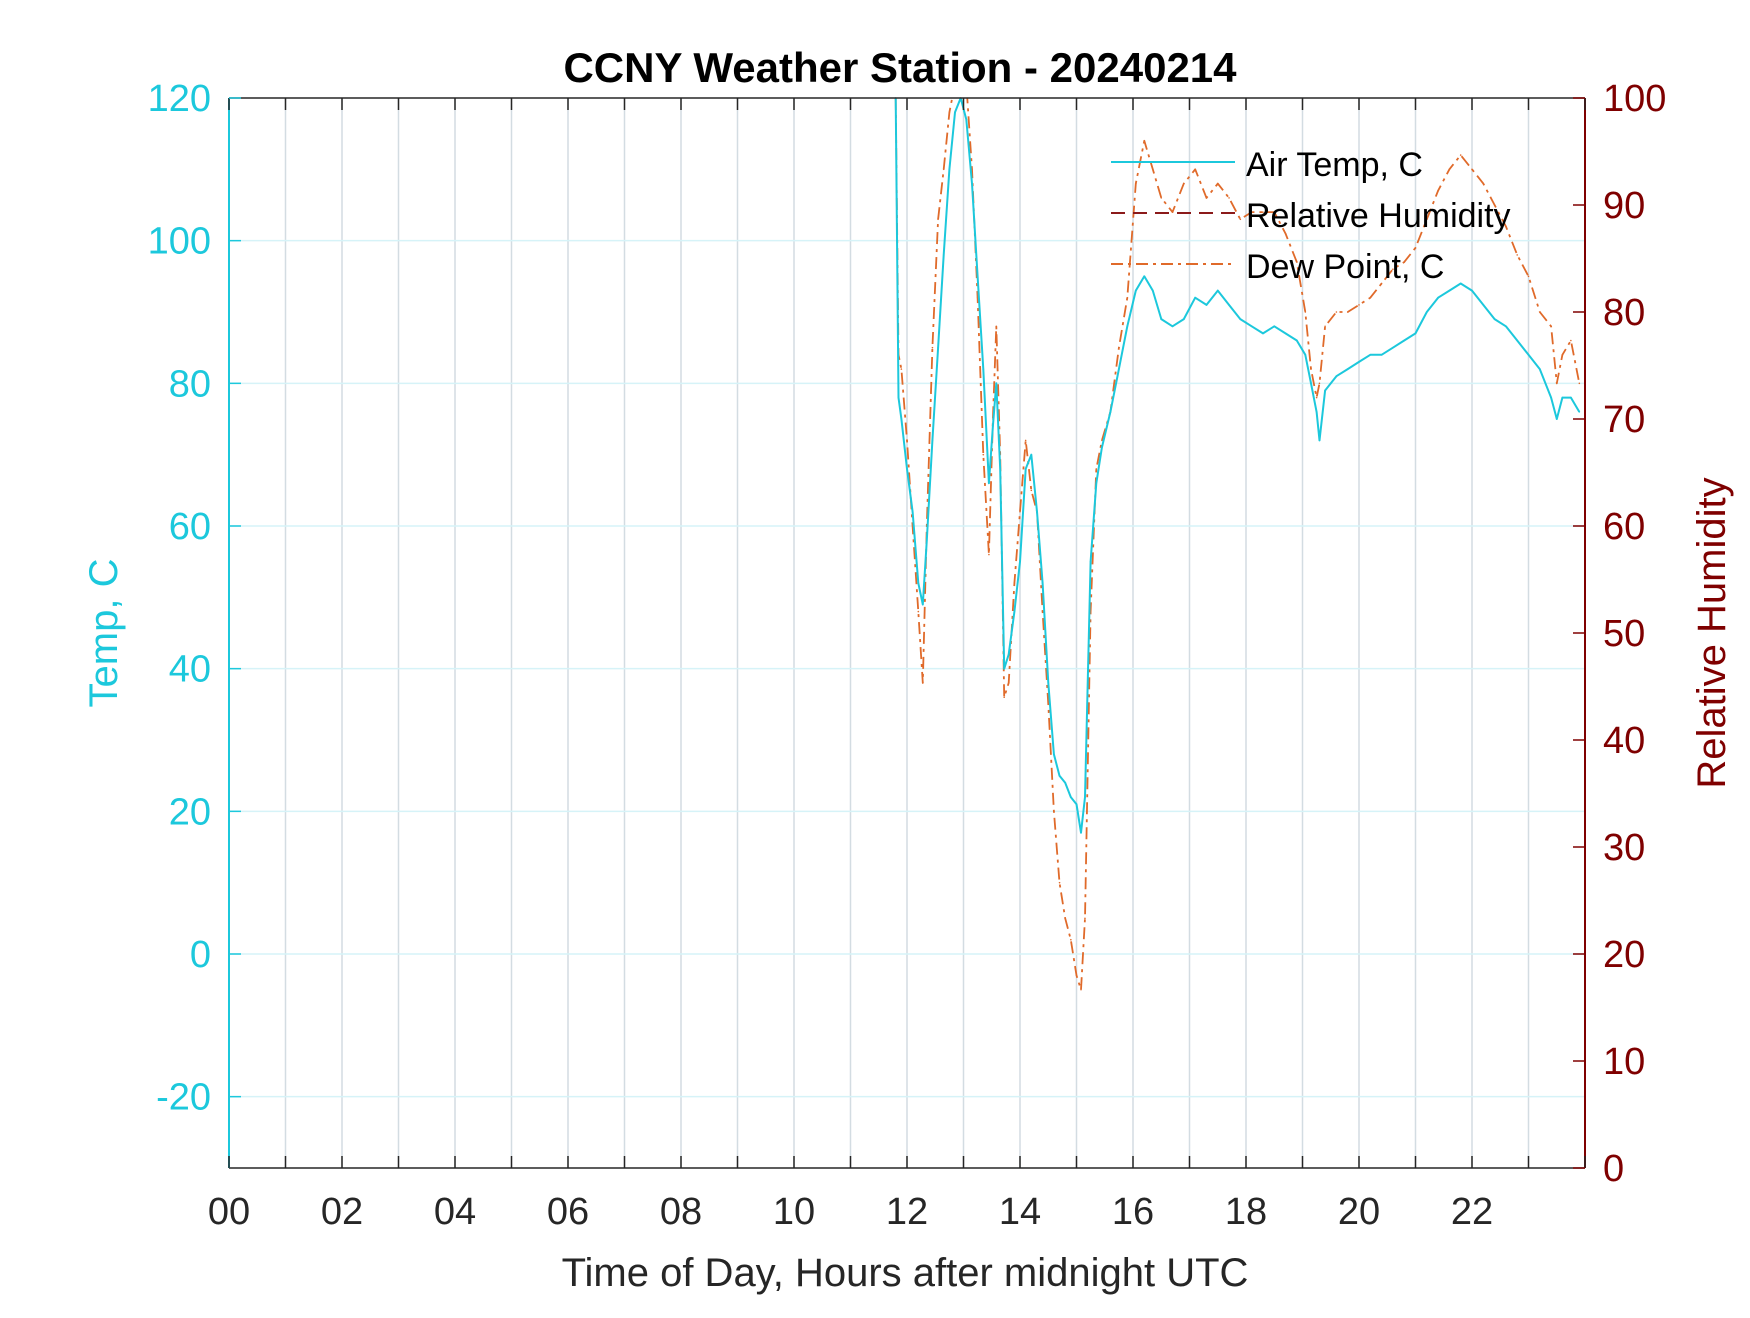 Image resolution: width=1750 pixels, height=1318 pixels. What do you see at coordinates (1378, 216) in the screenshot?
I see `legend-label-relative-humidity: Relative Humidity` at bounding box center [1378, 216].